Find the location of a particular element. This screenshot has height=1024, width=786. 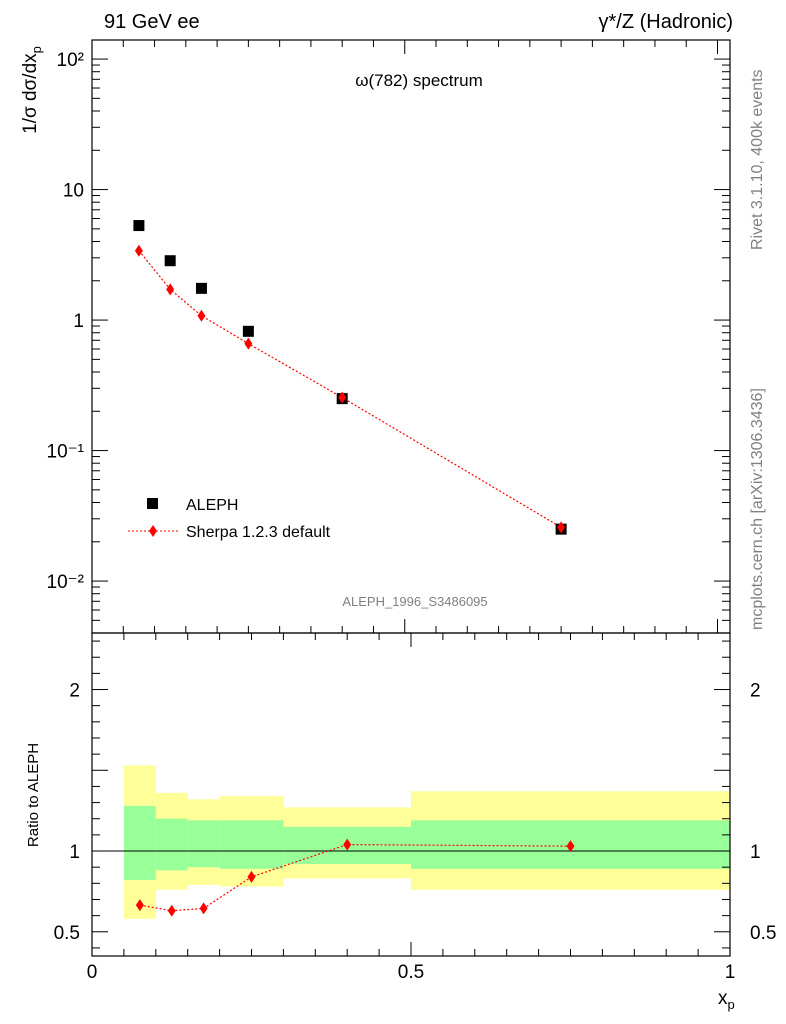

x-axis-label: xp is located at coordinates (726, 1000).